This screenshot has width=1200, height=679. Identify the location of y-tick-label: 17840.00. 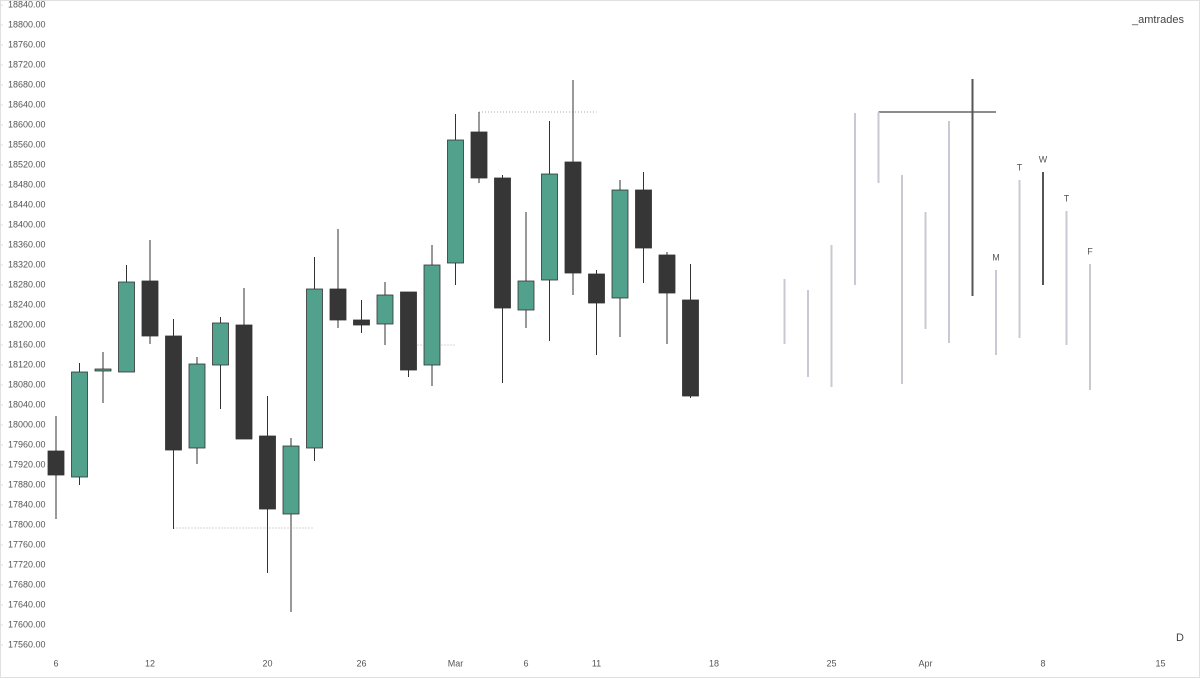
(27, 504).